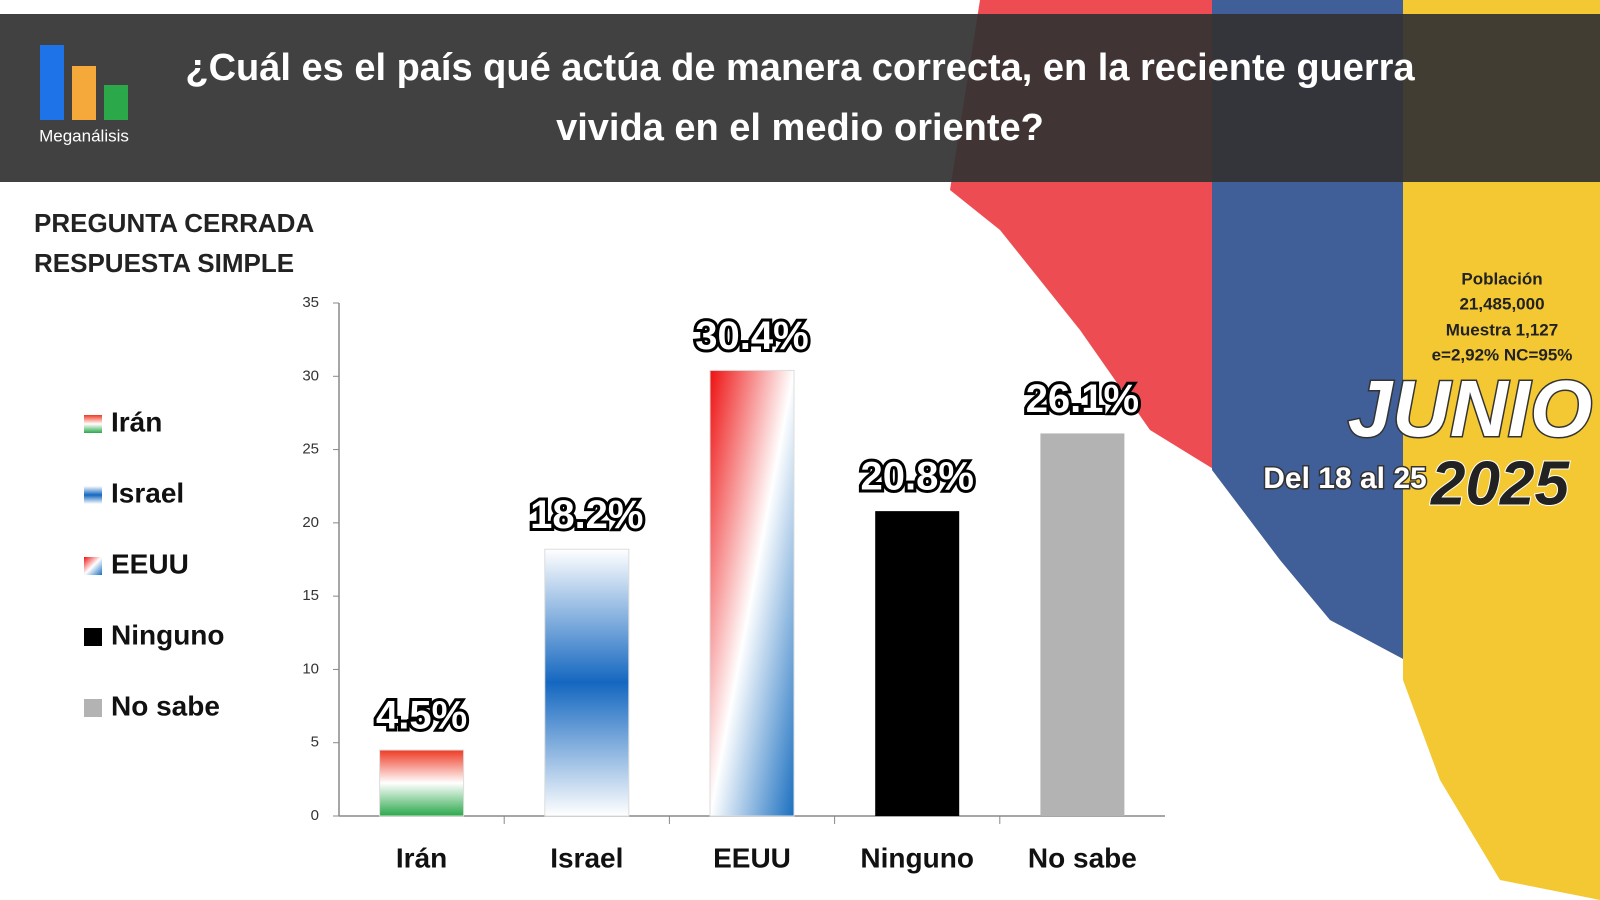 This screenshot has width=1600, height=900. I want to click on x-tick-label: Irán, so click(421, 857).